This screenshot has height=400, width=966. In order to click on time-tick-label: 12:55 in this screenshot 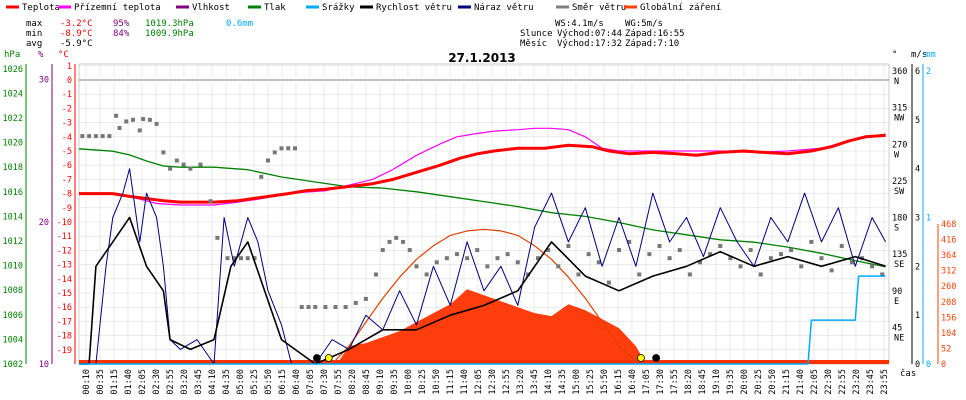, I will do `click(507, 382)`.